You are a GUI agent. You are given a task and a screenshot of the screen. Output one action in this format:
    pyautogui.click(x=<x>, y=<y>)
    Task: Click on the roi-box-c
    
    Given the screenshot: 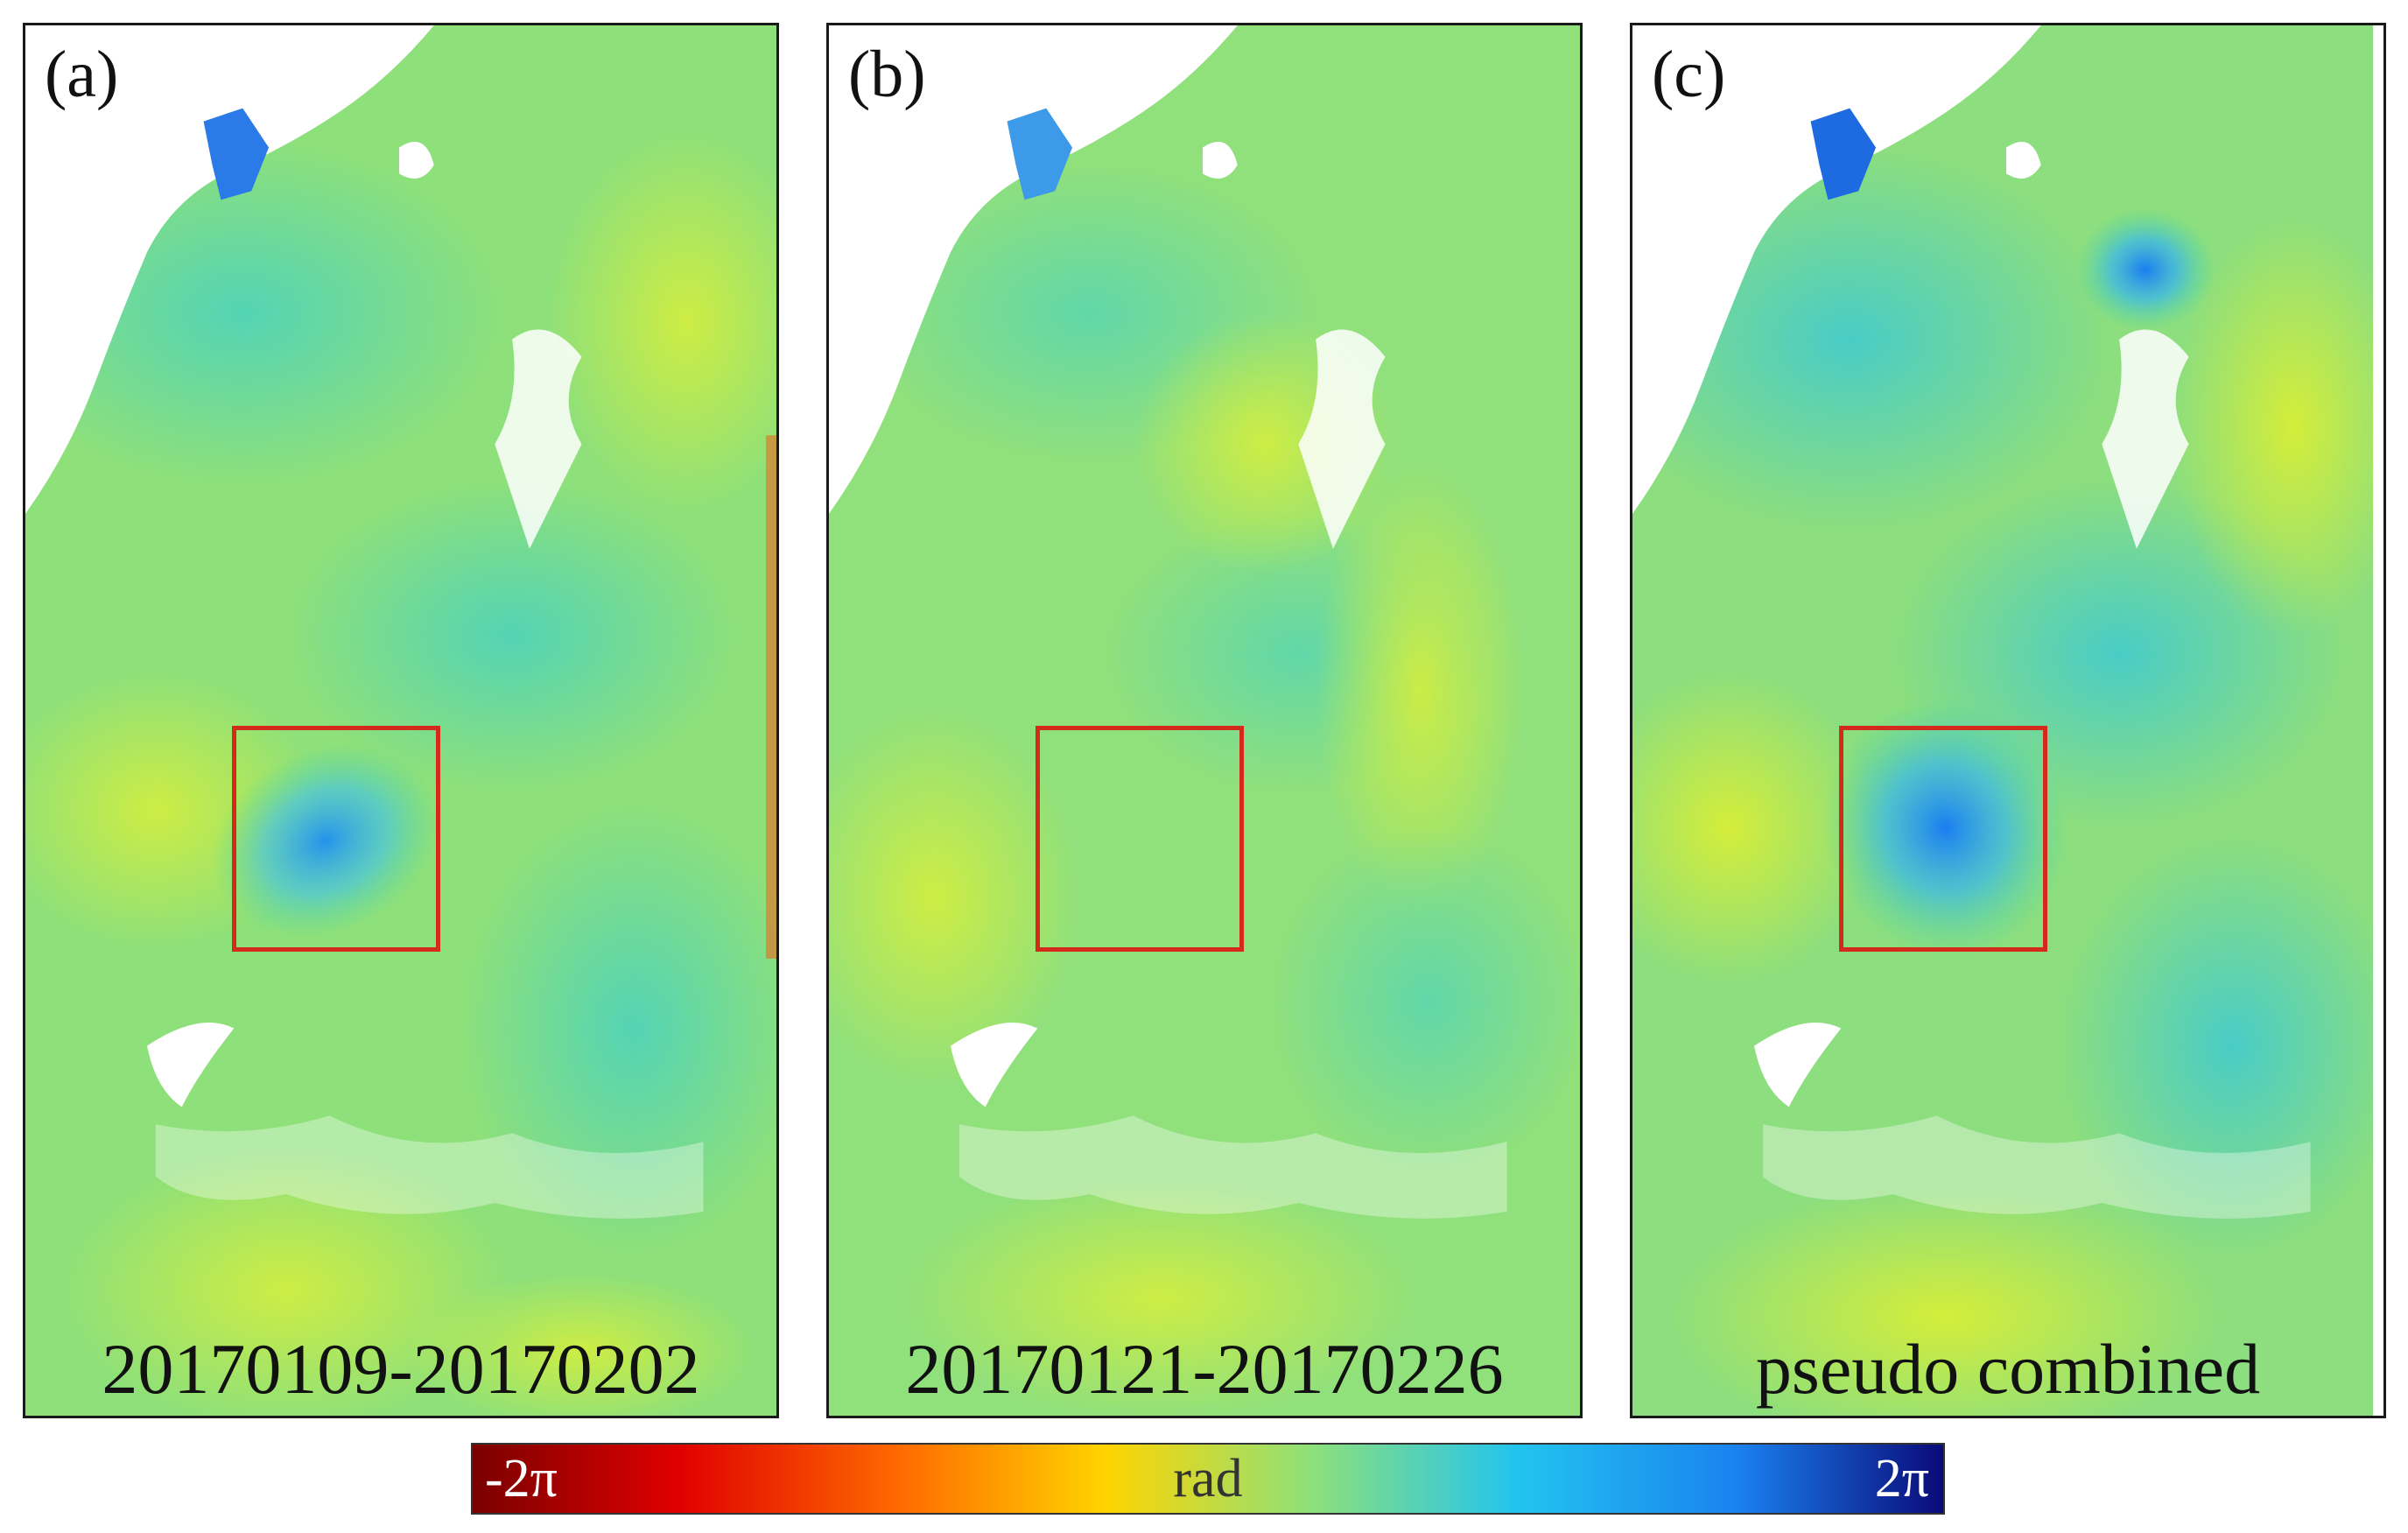 What is the action you would take?
    pyautogui.click(x=1943, y=839)
    